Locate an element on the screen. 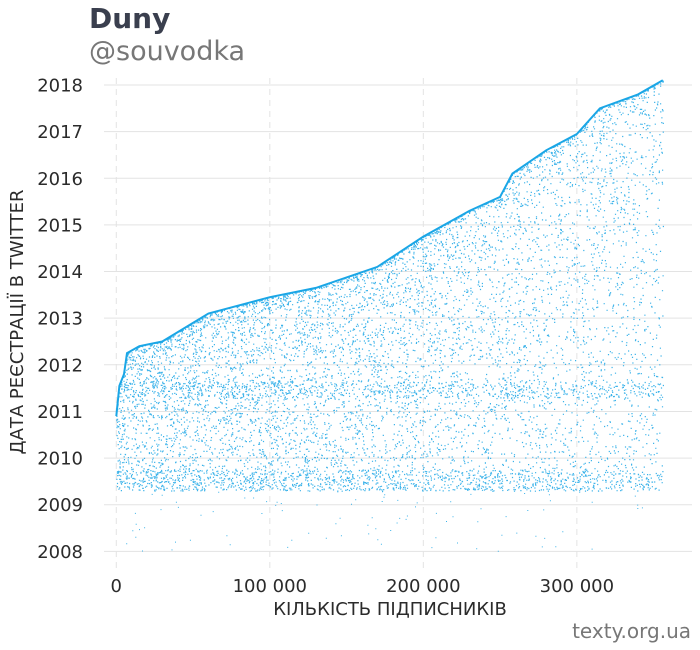 The height and width of the screenshot is (650, 700). y-tick-label: 2018 is located at coordinates (60, 85).